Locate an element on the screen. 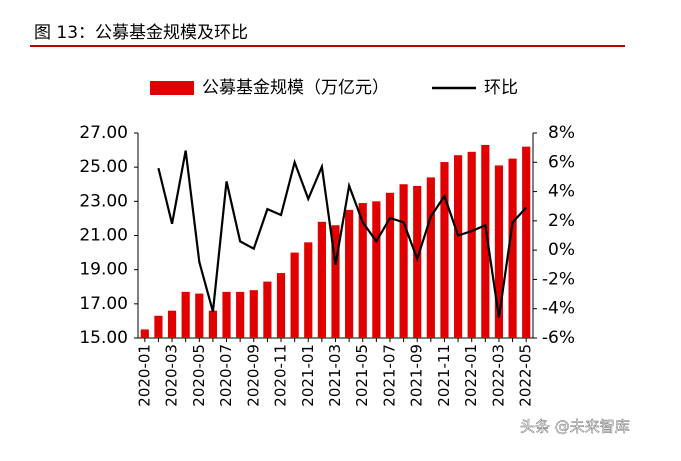 This screenshot has height=461, width=681. x-tick-label: 2020-07 is located at coordinates (226, 375).